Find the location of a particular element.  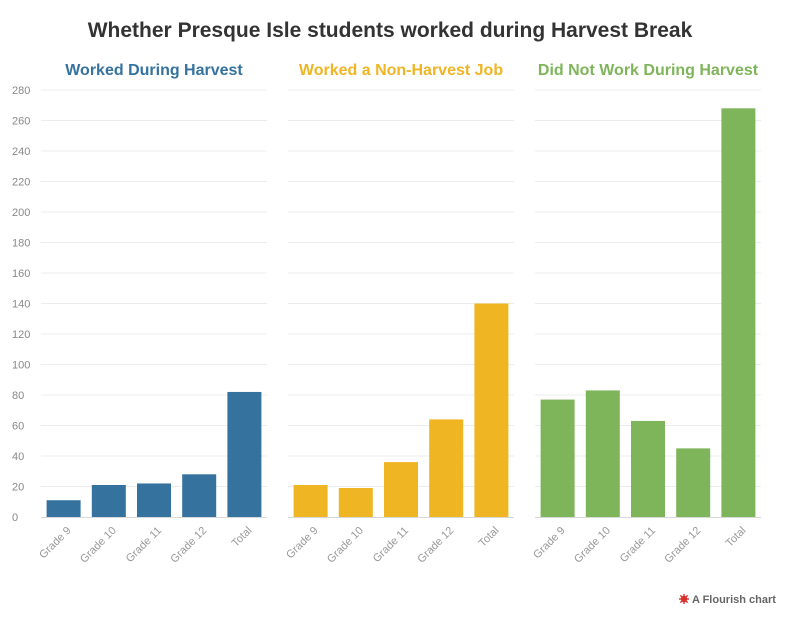

y-tick-label: 20 is located at coordinates (18, 488).